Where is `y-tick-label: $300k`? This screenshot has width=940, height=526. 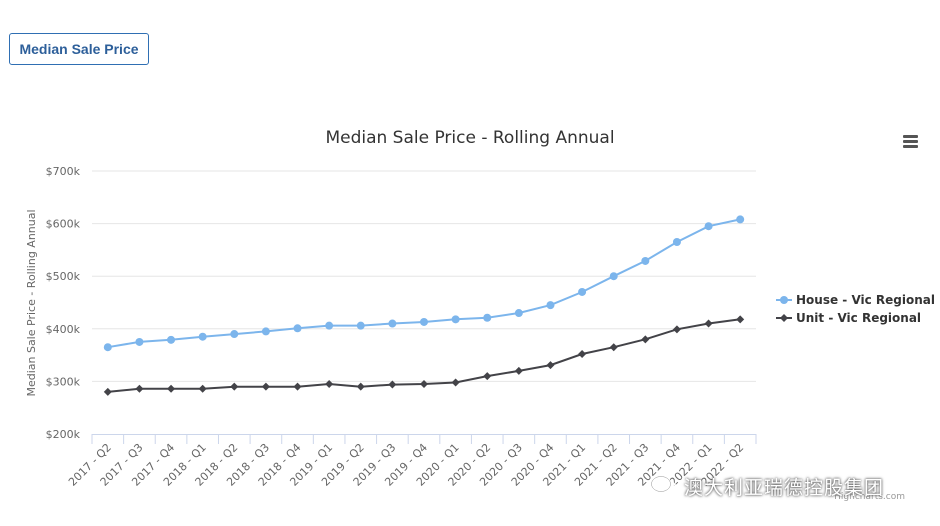
y-tick-label: $300k is located at coordinates (63, 381).